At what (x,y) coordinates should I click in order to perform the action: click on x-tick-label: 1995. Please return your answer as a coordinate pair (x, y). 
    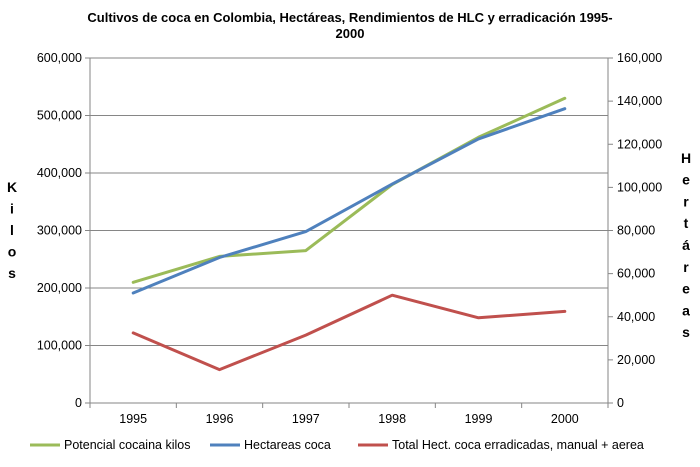
    Looking at the image, I should click on (133, 419).